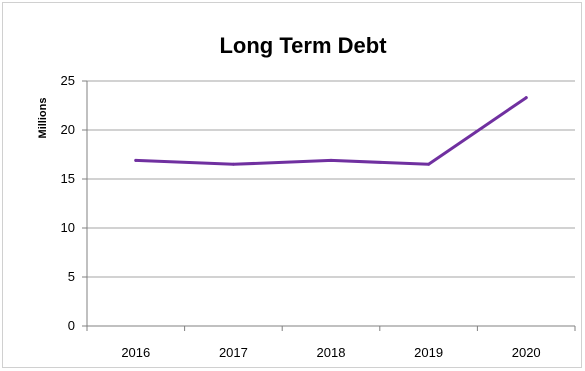  What do you see at coordinates (43, 118) in the screenshot?
I see `y-axis-title: Millions` at bounding box center [43, 118].